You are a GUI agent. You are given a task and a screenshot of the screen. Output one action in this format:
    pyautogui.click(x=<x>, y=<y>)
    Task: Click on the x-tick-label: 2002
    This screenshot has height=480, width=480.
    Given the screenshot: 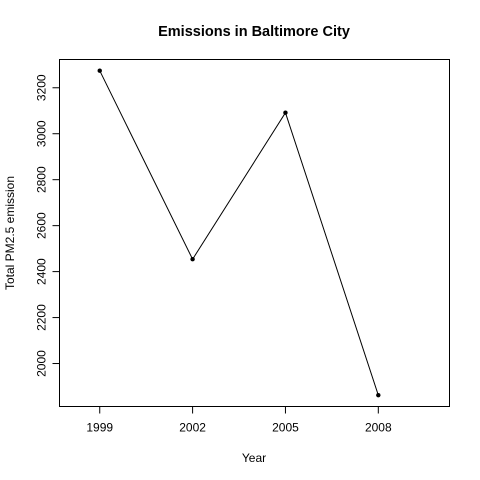 What is the action you would take?
    pyautogui.click(x=192, y=428)
    